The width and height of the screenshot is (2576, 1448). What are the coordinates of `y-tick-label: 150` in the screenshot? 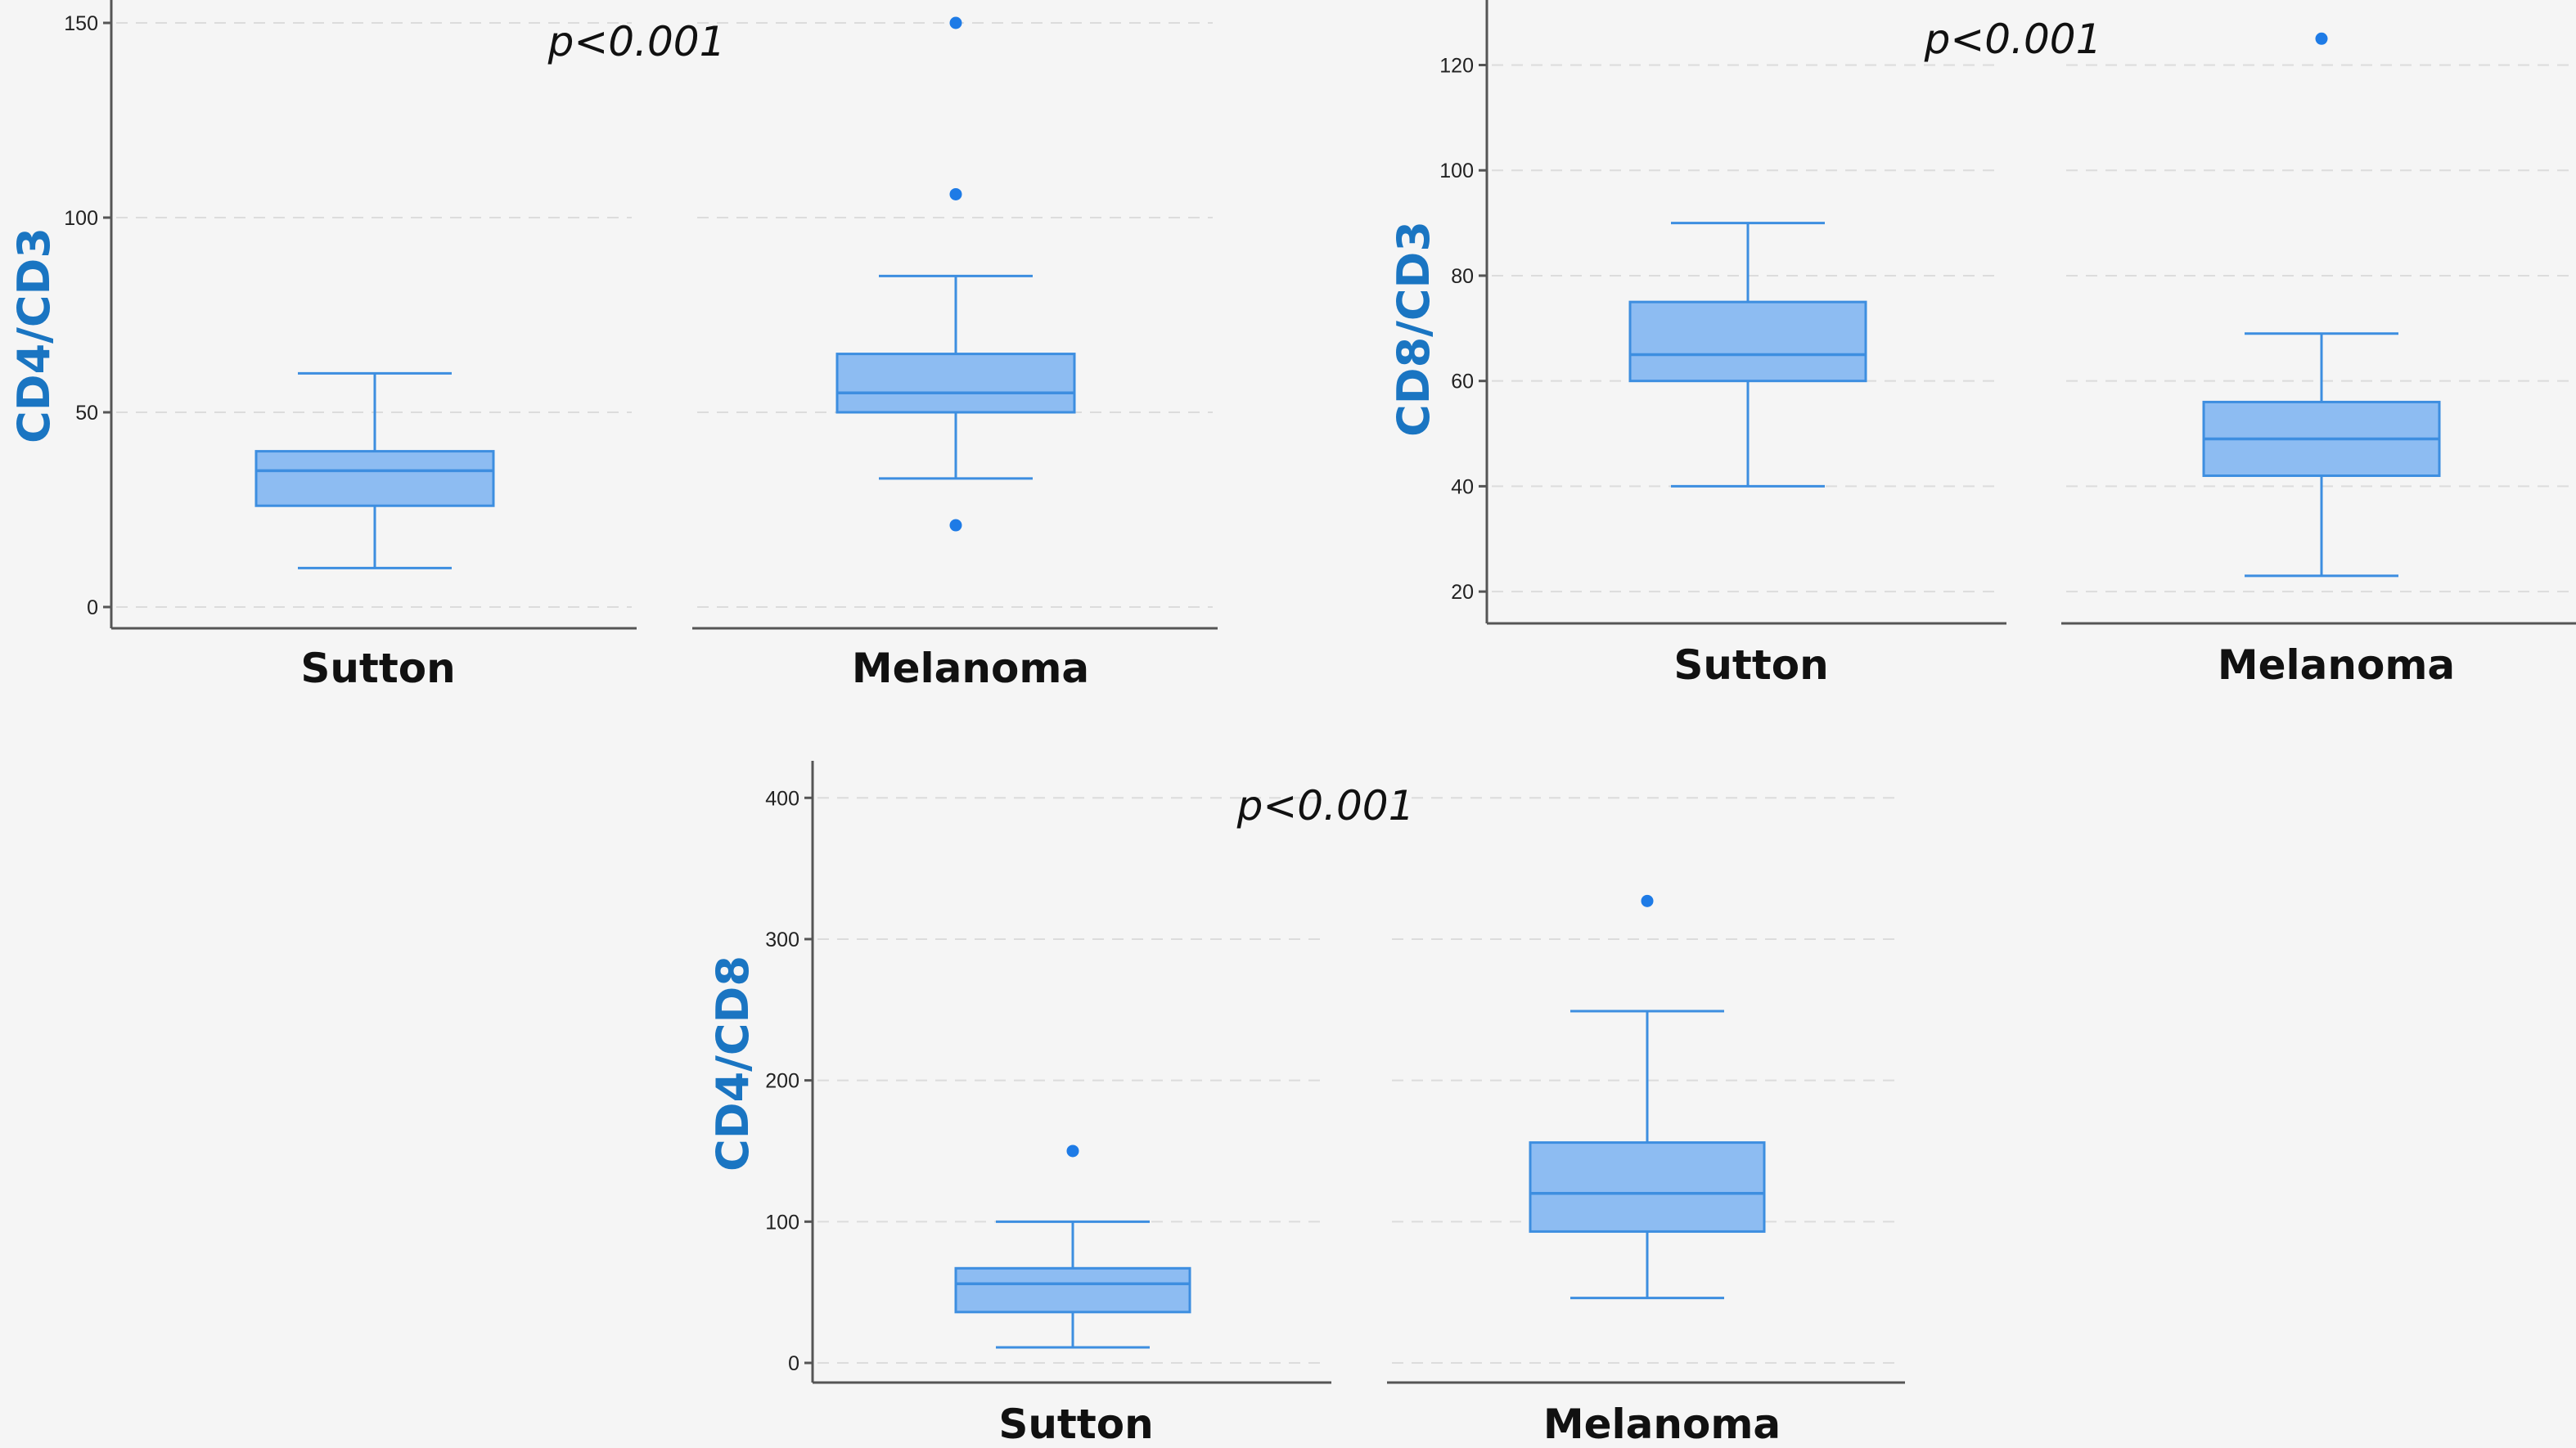 It's located at (81, 23).